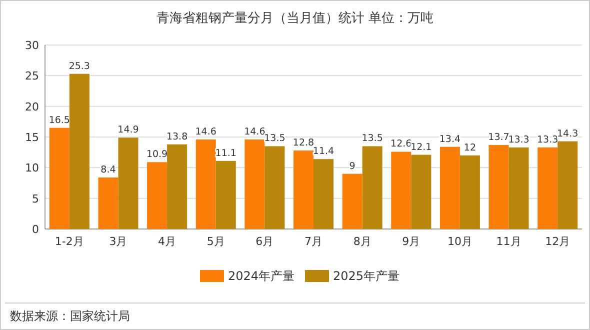 Image resolution: width=590 pixels, height=330 pixels. What do you see at coordinates (32, 107) in the screenshot?
I see `y-tick-label: 20` at bounding box center [32, 107].